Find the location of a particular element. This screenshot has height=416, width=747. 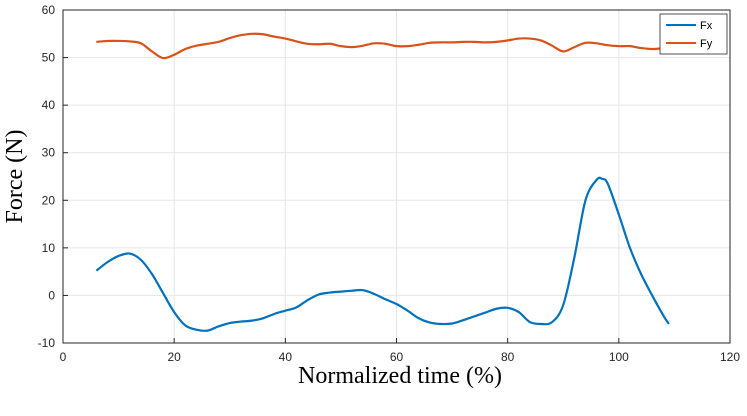

y-tick-label: 0 is located at coordinates (51, 295).